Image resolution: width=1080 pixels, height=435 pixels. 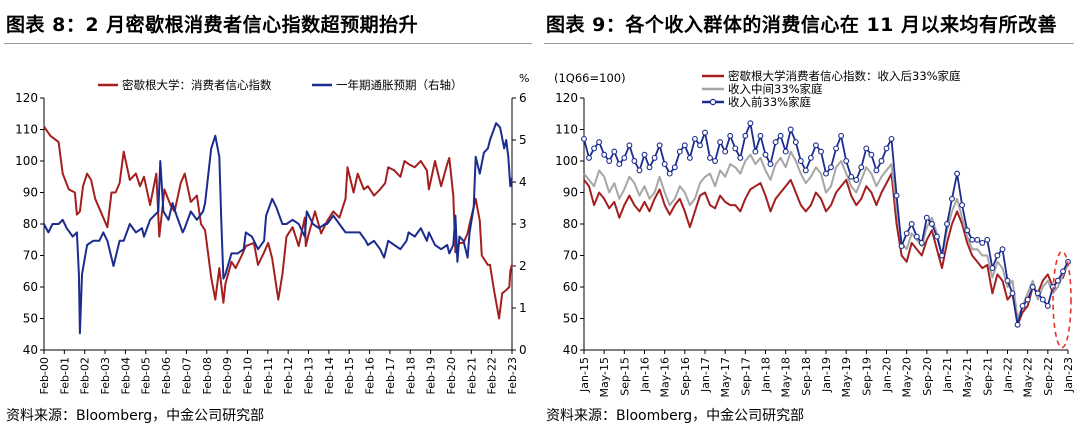 What do you see at coordinates (566, 130) in the screenshot?
I see `y-tick-label: 110` at bounding box center [566, 130].